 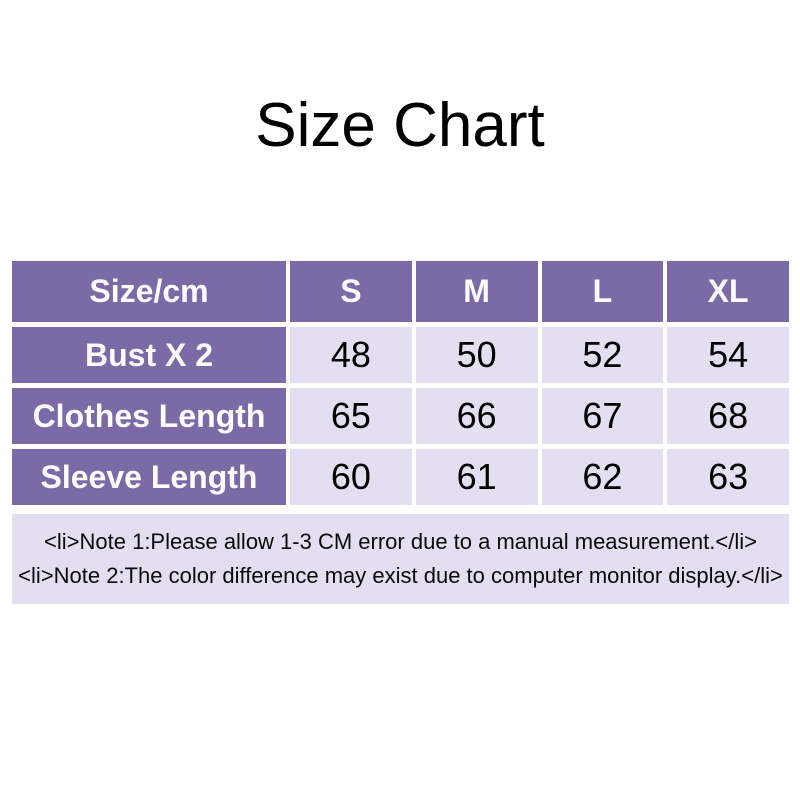 What do you see at coordinates (149, 477) in the screenshot?
I see `row-label-sleeve-length: Sleeve Length` at bounding box center [149, 477].